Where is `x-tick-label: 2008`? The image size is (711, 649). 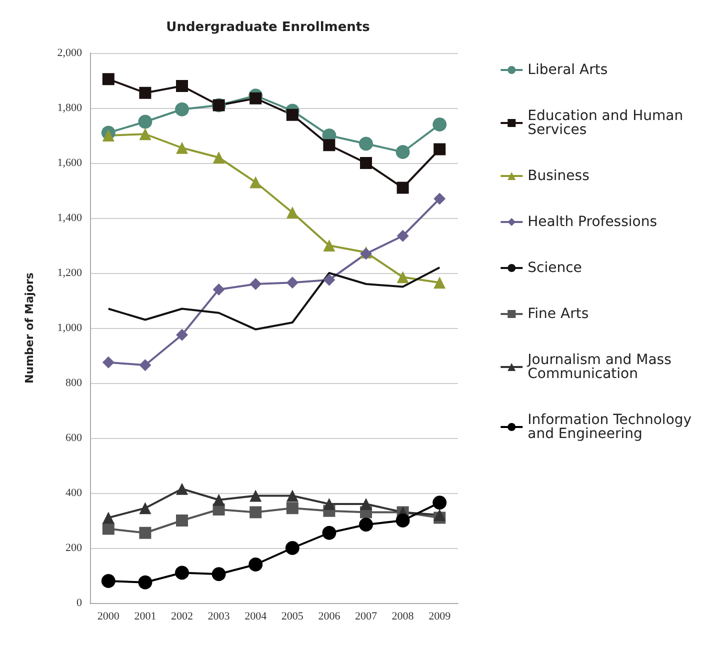 x-tick-label: 2008 is located at coordinates (403, 616).